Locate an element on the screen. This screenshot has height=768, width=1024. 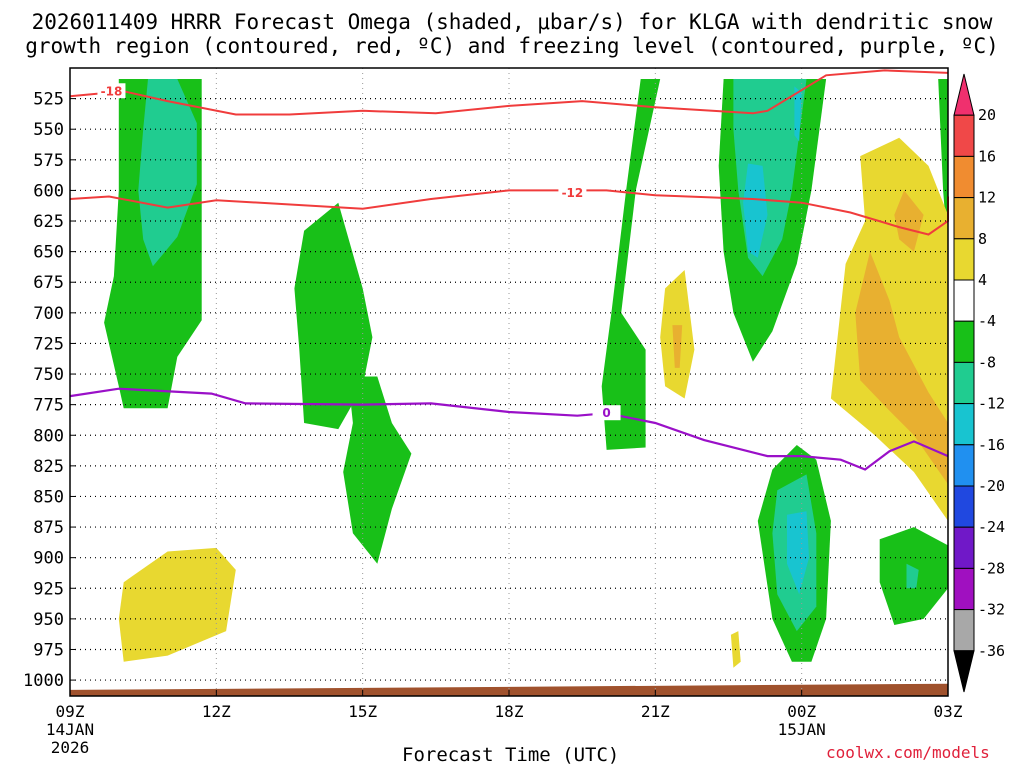
colorbar-label-16: 16 is located at coordinates (987, 156).